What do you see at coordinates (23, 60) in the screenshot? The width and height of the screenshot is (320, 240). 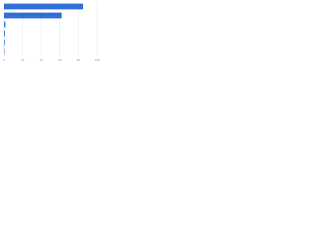 I see `x-tick-label: 20` at bounding box center [23, 60].